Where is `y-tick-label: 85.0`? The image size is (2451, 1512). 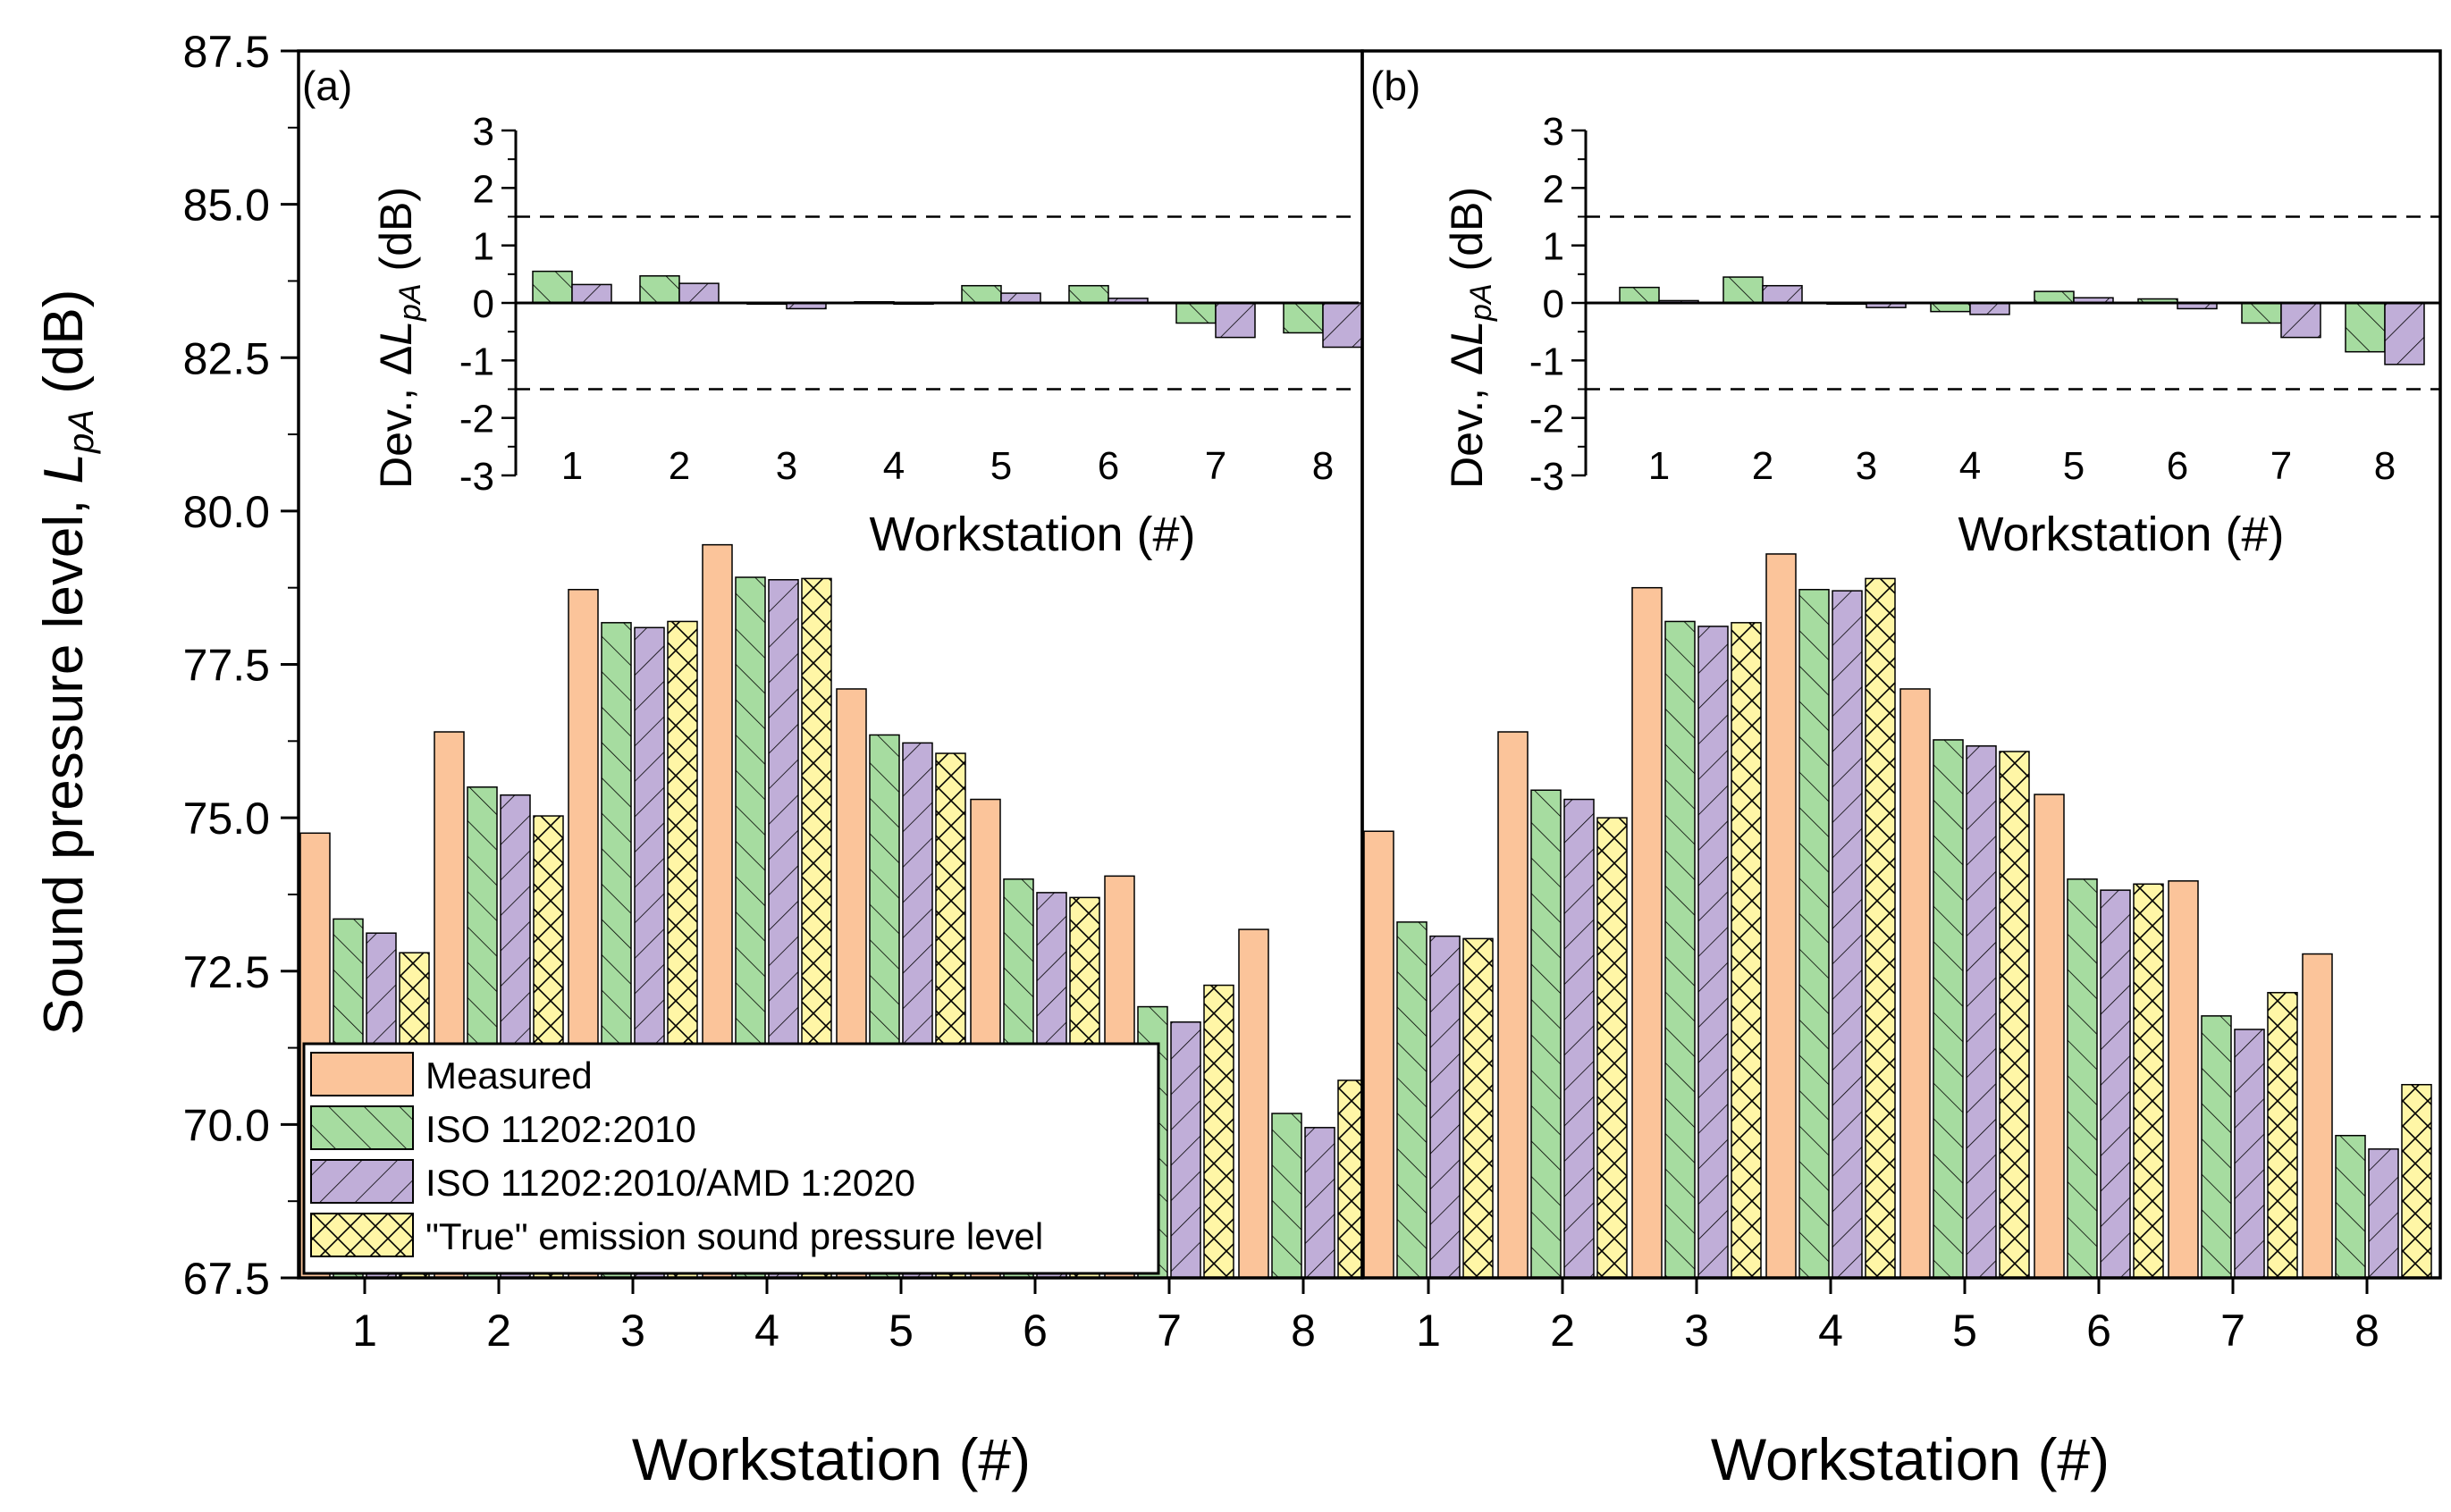
y-tick-label: 85.0 is located at coordinates (227, 206).